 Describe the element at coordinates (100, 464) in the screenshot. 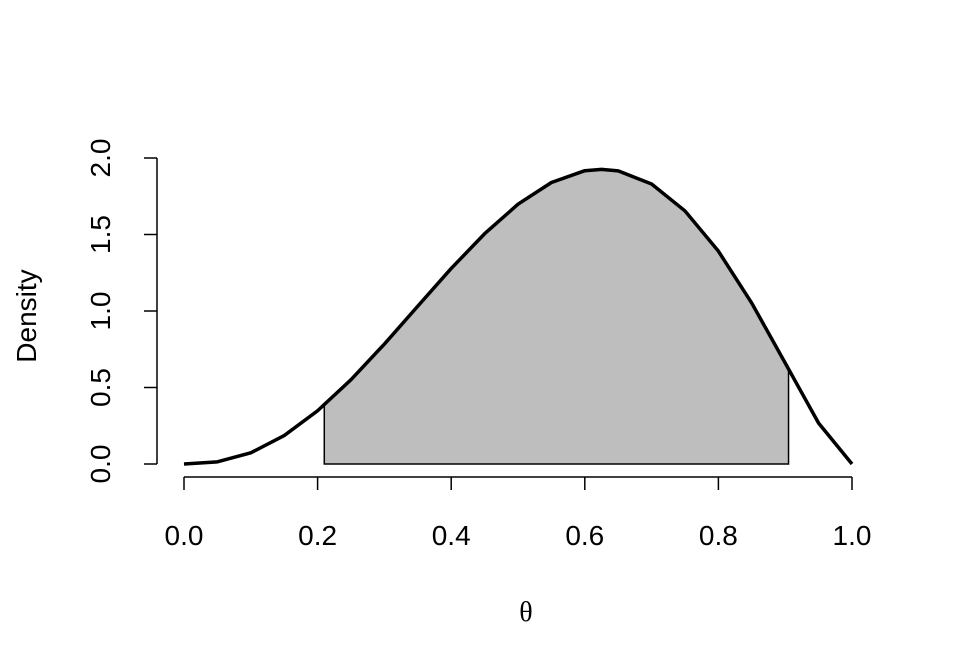

I see `y-tick-label: 0.0` at that location.